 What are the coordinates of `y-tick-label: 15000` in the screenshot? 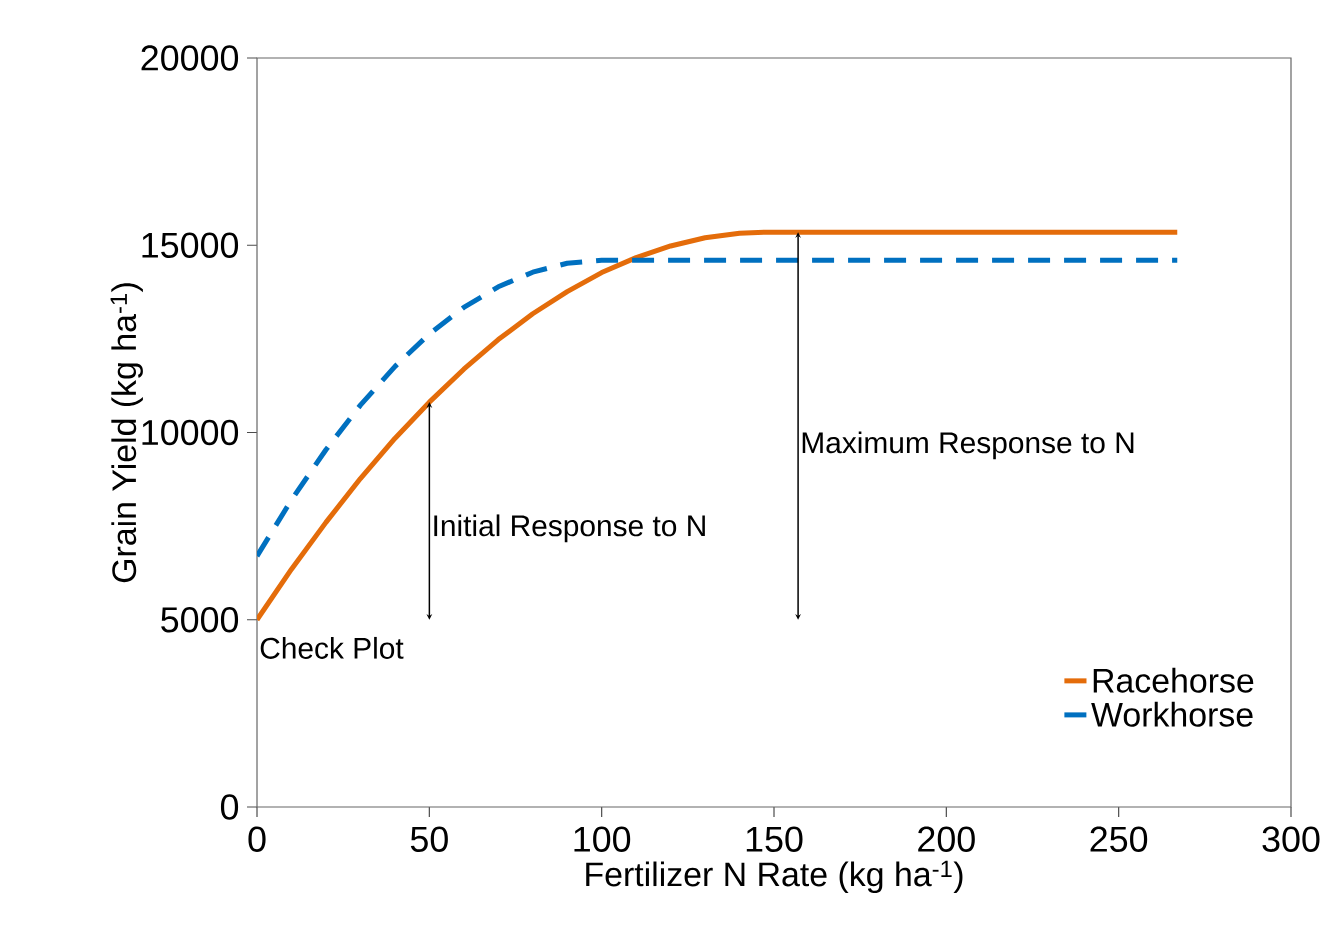 It's located at (190, 245).